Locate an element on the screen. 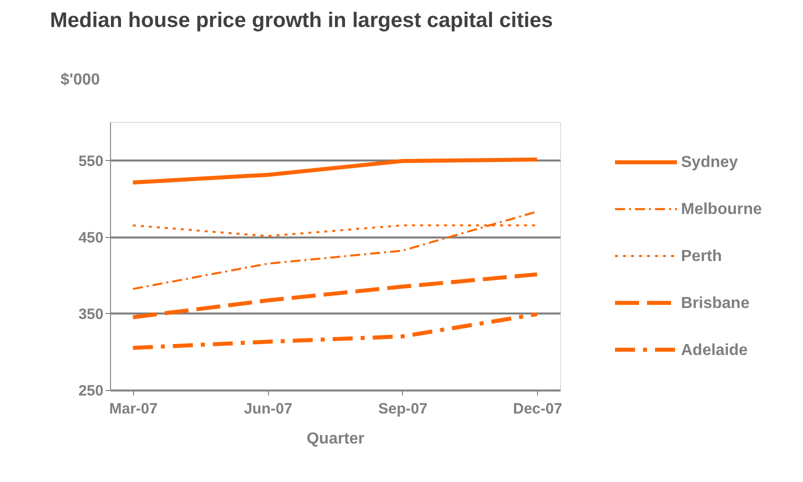 The height and width of the screenshot is (482, 803). legend-label: Brisbane is located at coordinates (715, 303).